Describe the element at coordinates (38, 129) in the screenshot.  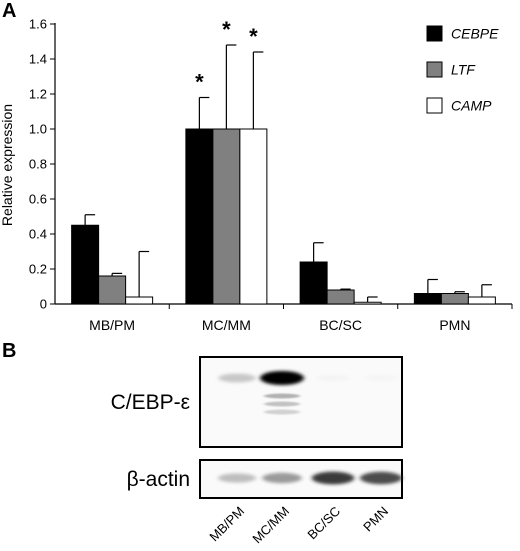
I see `y-tick-label: 1.0` at that location.